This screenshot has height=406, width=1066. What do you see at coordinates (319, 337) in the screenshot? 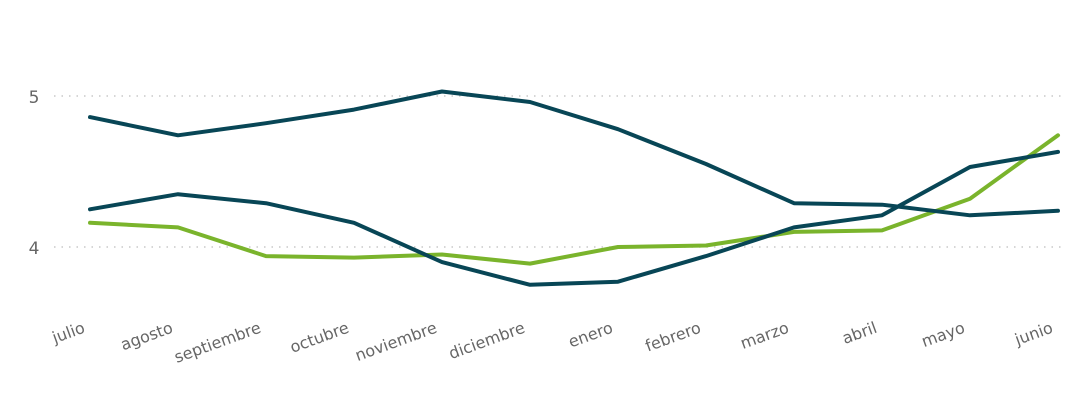
I see `x-tick-label: octubre` at bounding box center [319, 337].